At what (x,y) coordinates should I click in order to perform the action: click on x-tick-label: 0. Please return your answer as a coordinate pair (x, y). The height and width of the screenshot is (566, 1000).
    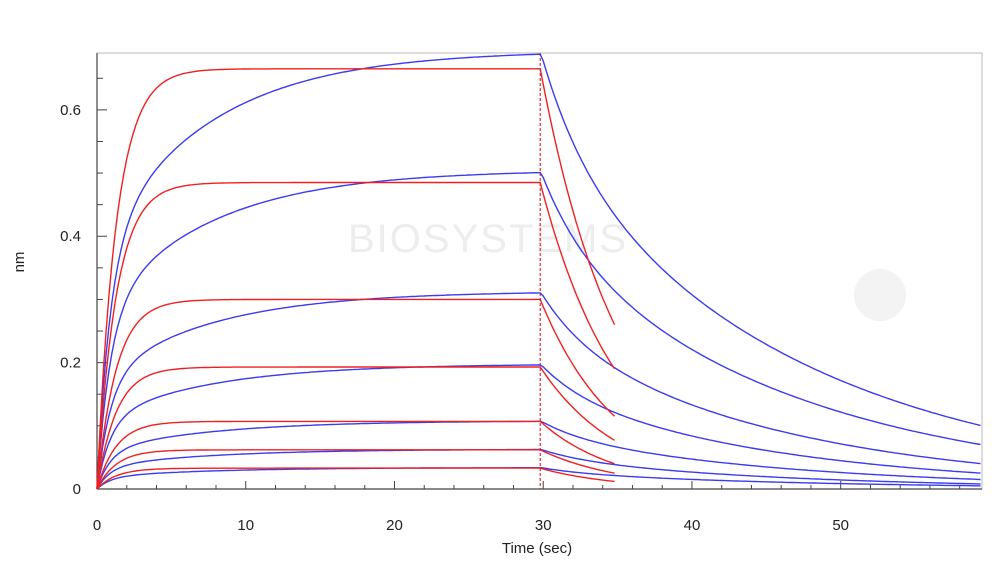
    Looking at the image, I should click on (97, 525).